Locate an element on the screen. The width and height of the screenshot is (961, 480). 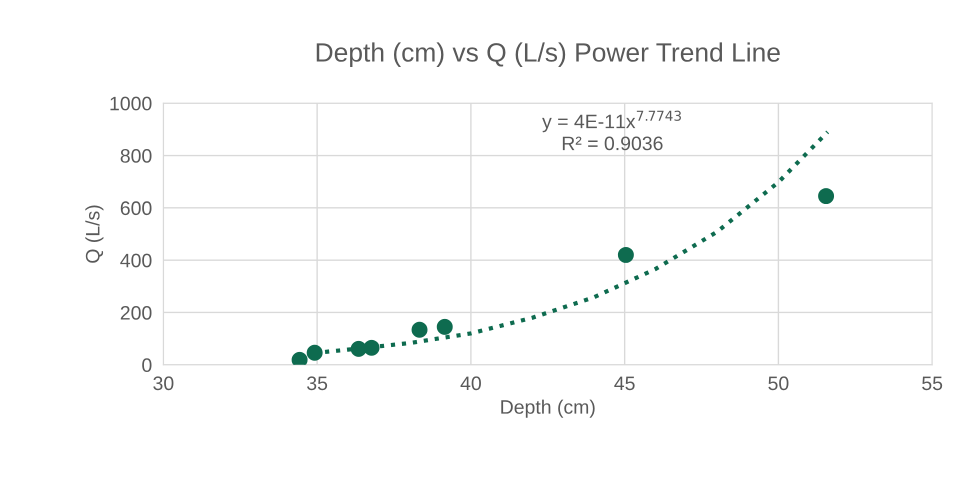
x-axis-title: Depth (cm) is located at coordinates (548, 409).